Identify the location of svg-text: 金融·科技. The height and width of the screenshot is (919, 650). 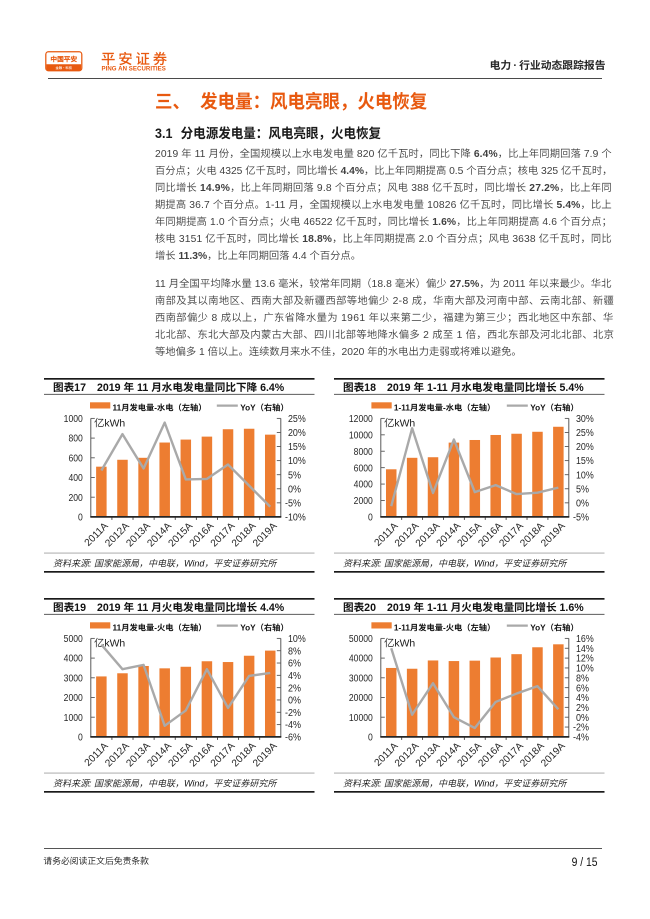
(64, 67).